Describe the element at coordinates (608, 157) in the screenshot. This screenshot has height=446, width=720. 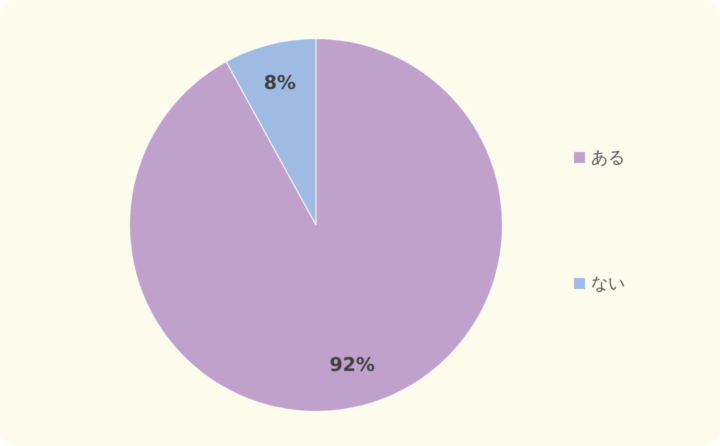
I see `legend-label: ある` at that location.